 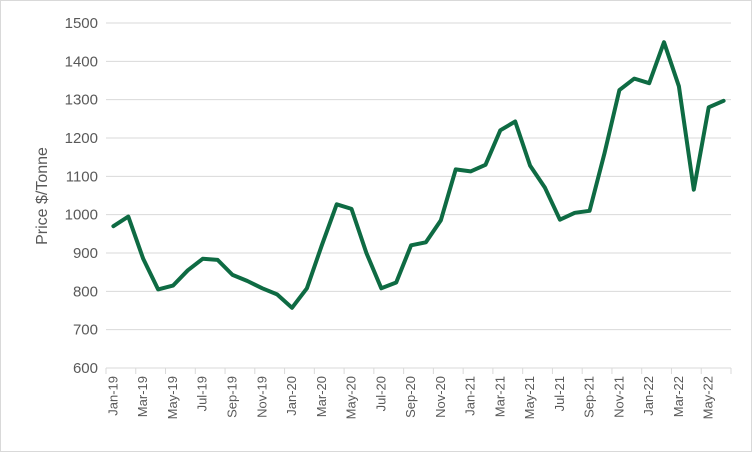 What do you see at coordinates (42, 196) in the screenshot?
I see `y-axis-label: Price $/Tonne` at bounding box center [42, 196].